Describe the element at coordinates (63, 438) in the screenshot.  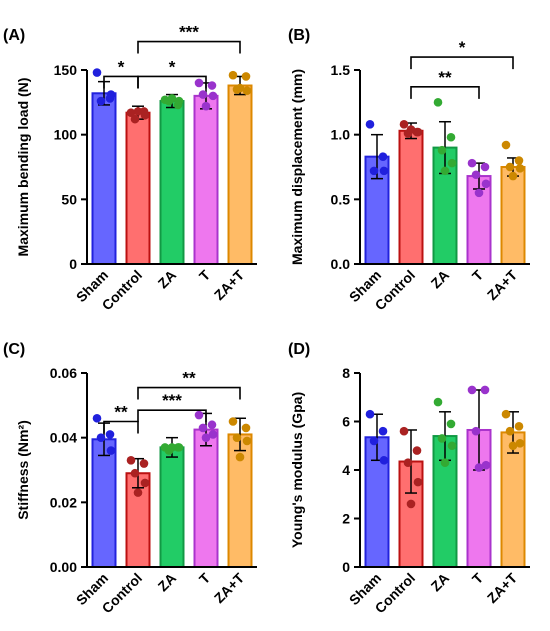
I see `y-tick-label: 0.04` at that location.